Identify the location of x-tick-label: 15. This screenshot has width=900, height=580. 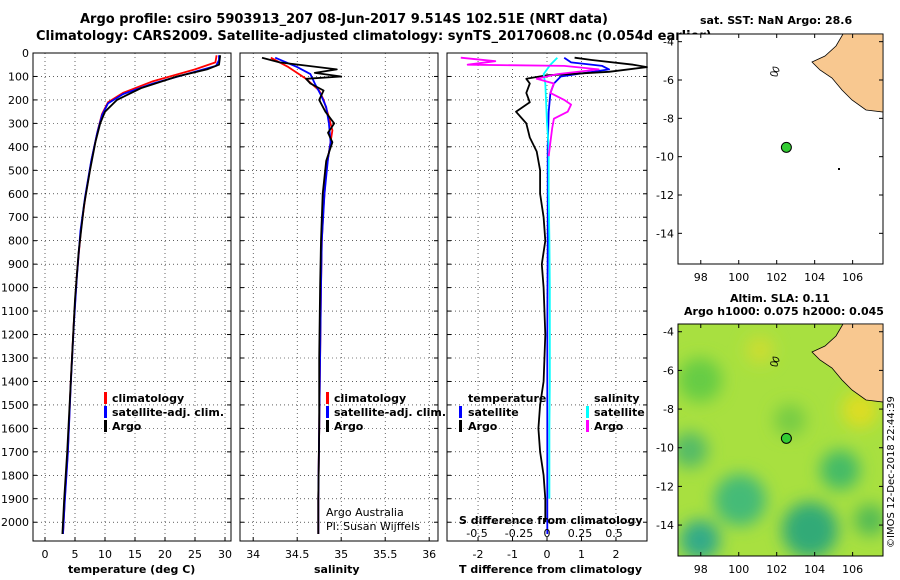
(135, 554).